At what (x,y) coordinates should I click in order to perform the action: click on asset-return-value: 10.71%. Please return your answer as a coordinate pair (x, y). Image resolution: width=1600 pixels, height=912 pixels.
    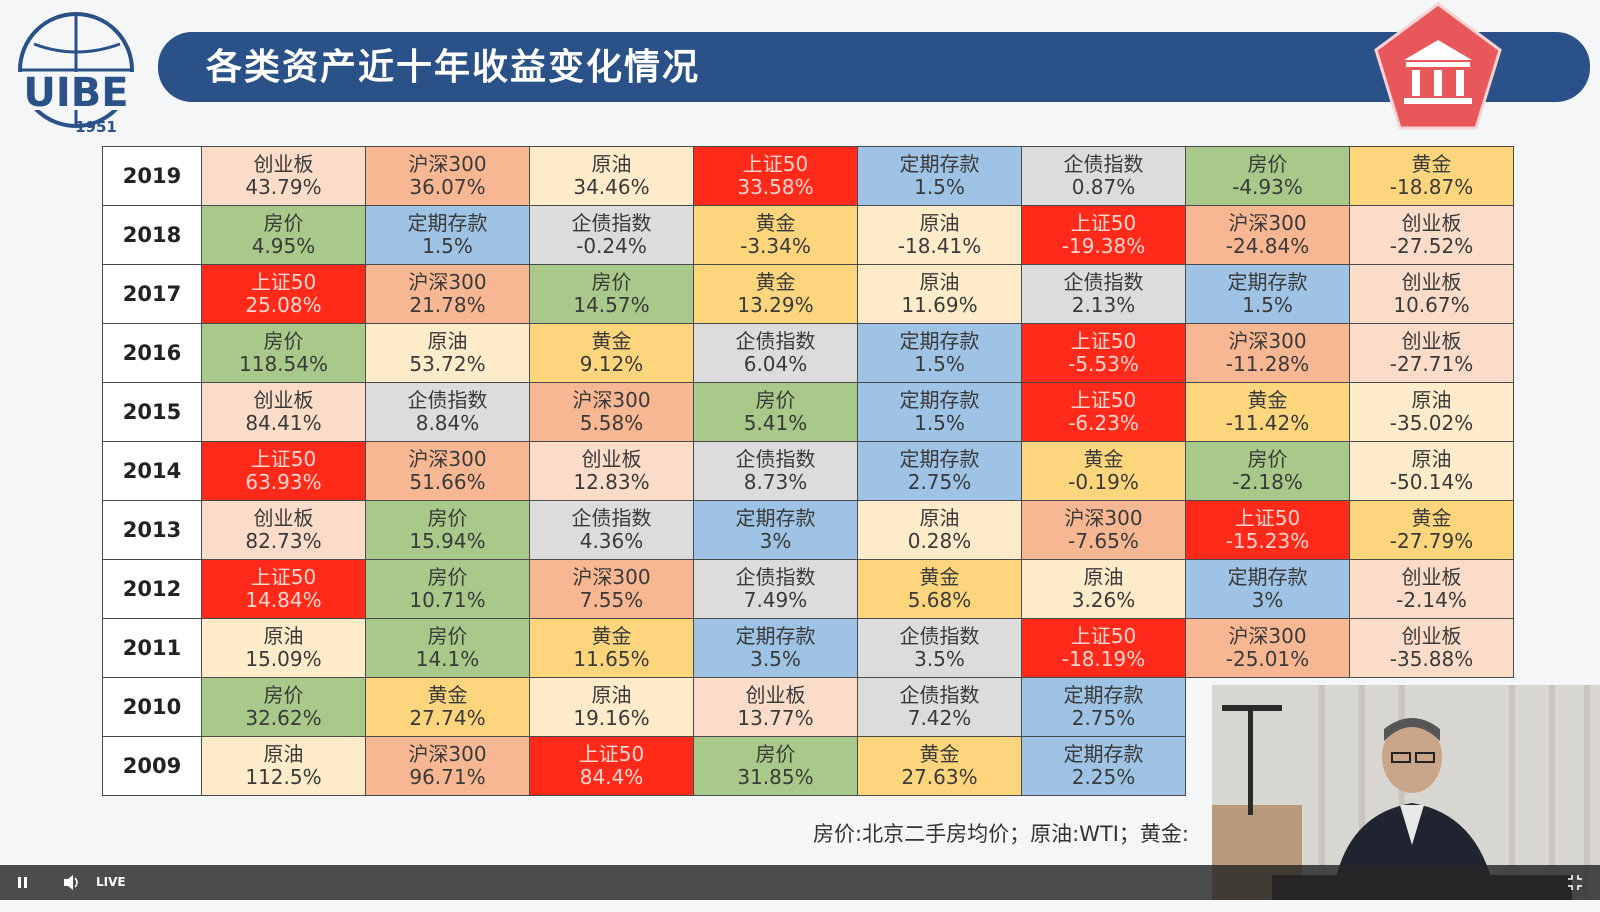
    Looking at the image, I should click on (447, 600).